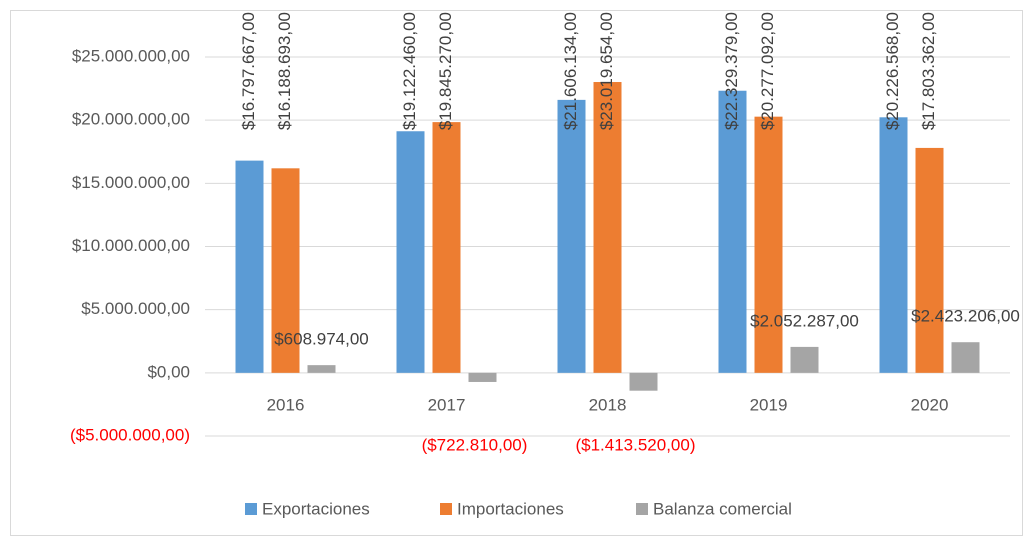 This screenshot has width=1033, height=541. What do you see at coordinates (284, 71) in the screenshot?
I see `value-label: $16.188.693,00` at bounding box center [284, 71].